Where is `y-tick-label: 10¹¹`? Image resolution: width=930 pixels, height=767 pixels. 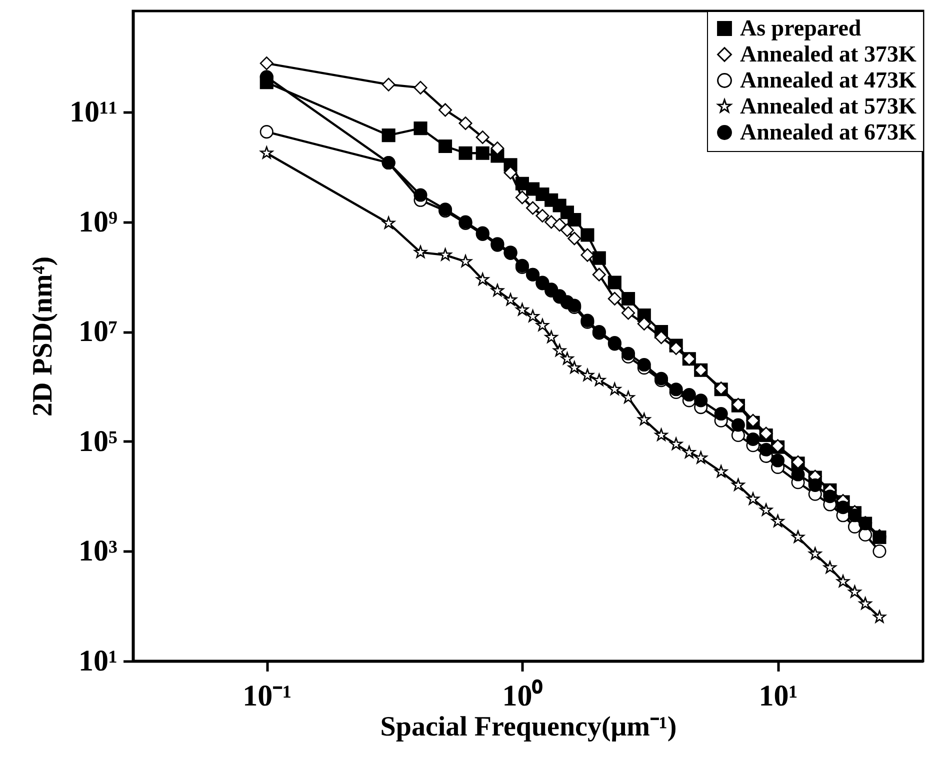
y-tick-label: 10¹¹ is located at coordinates (94, 112).